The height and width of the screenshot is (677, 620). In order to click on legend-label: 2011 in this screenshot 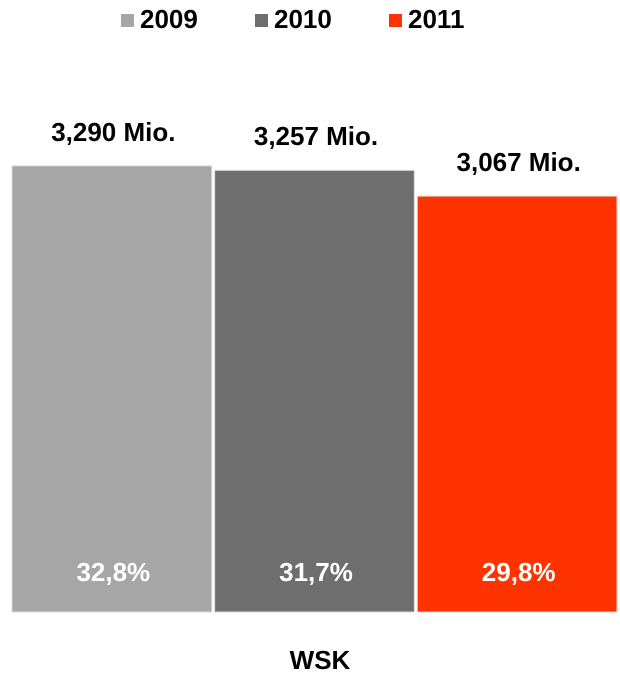, I will do `click(436, 19)`.